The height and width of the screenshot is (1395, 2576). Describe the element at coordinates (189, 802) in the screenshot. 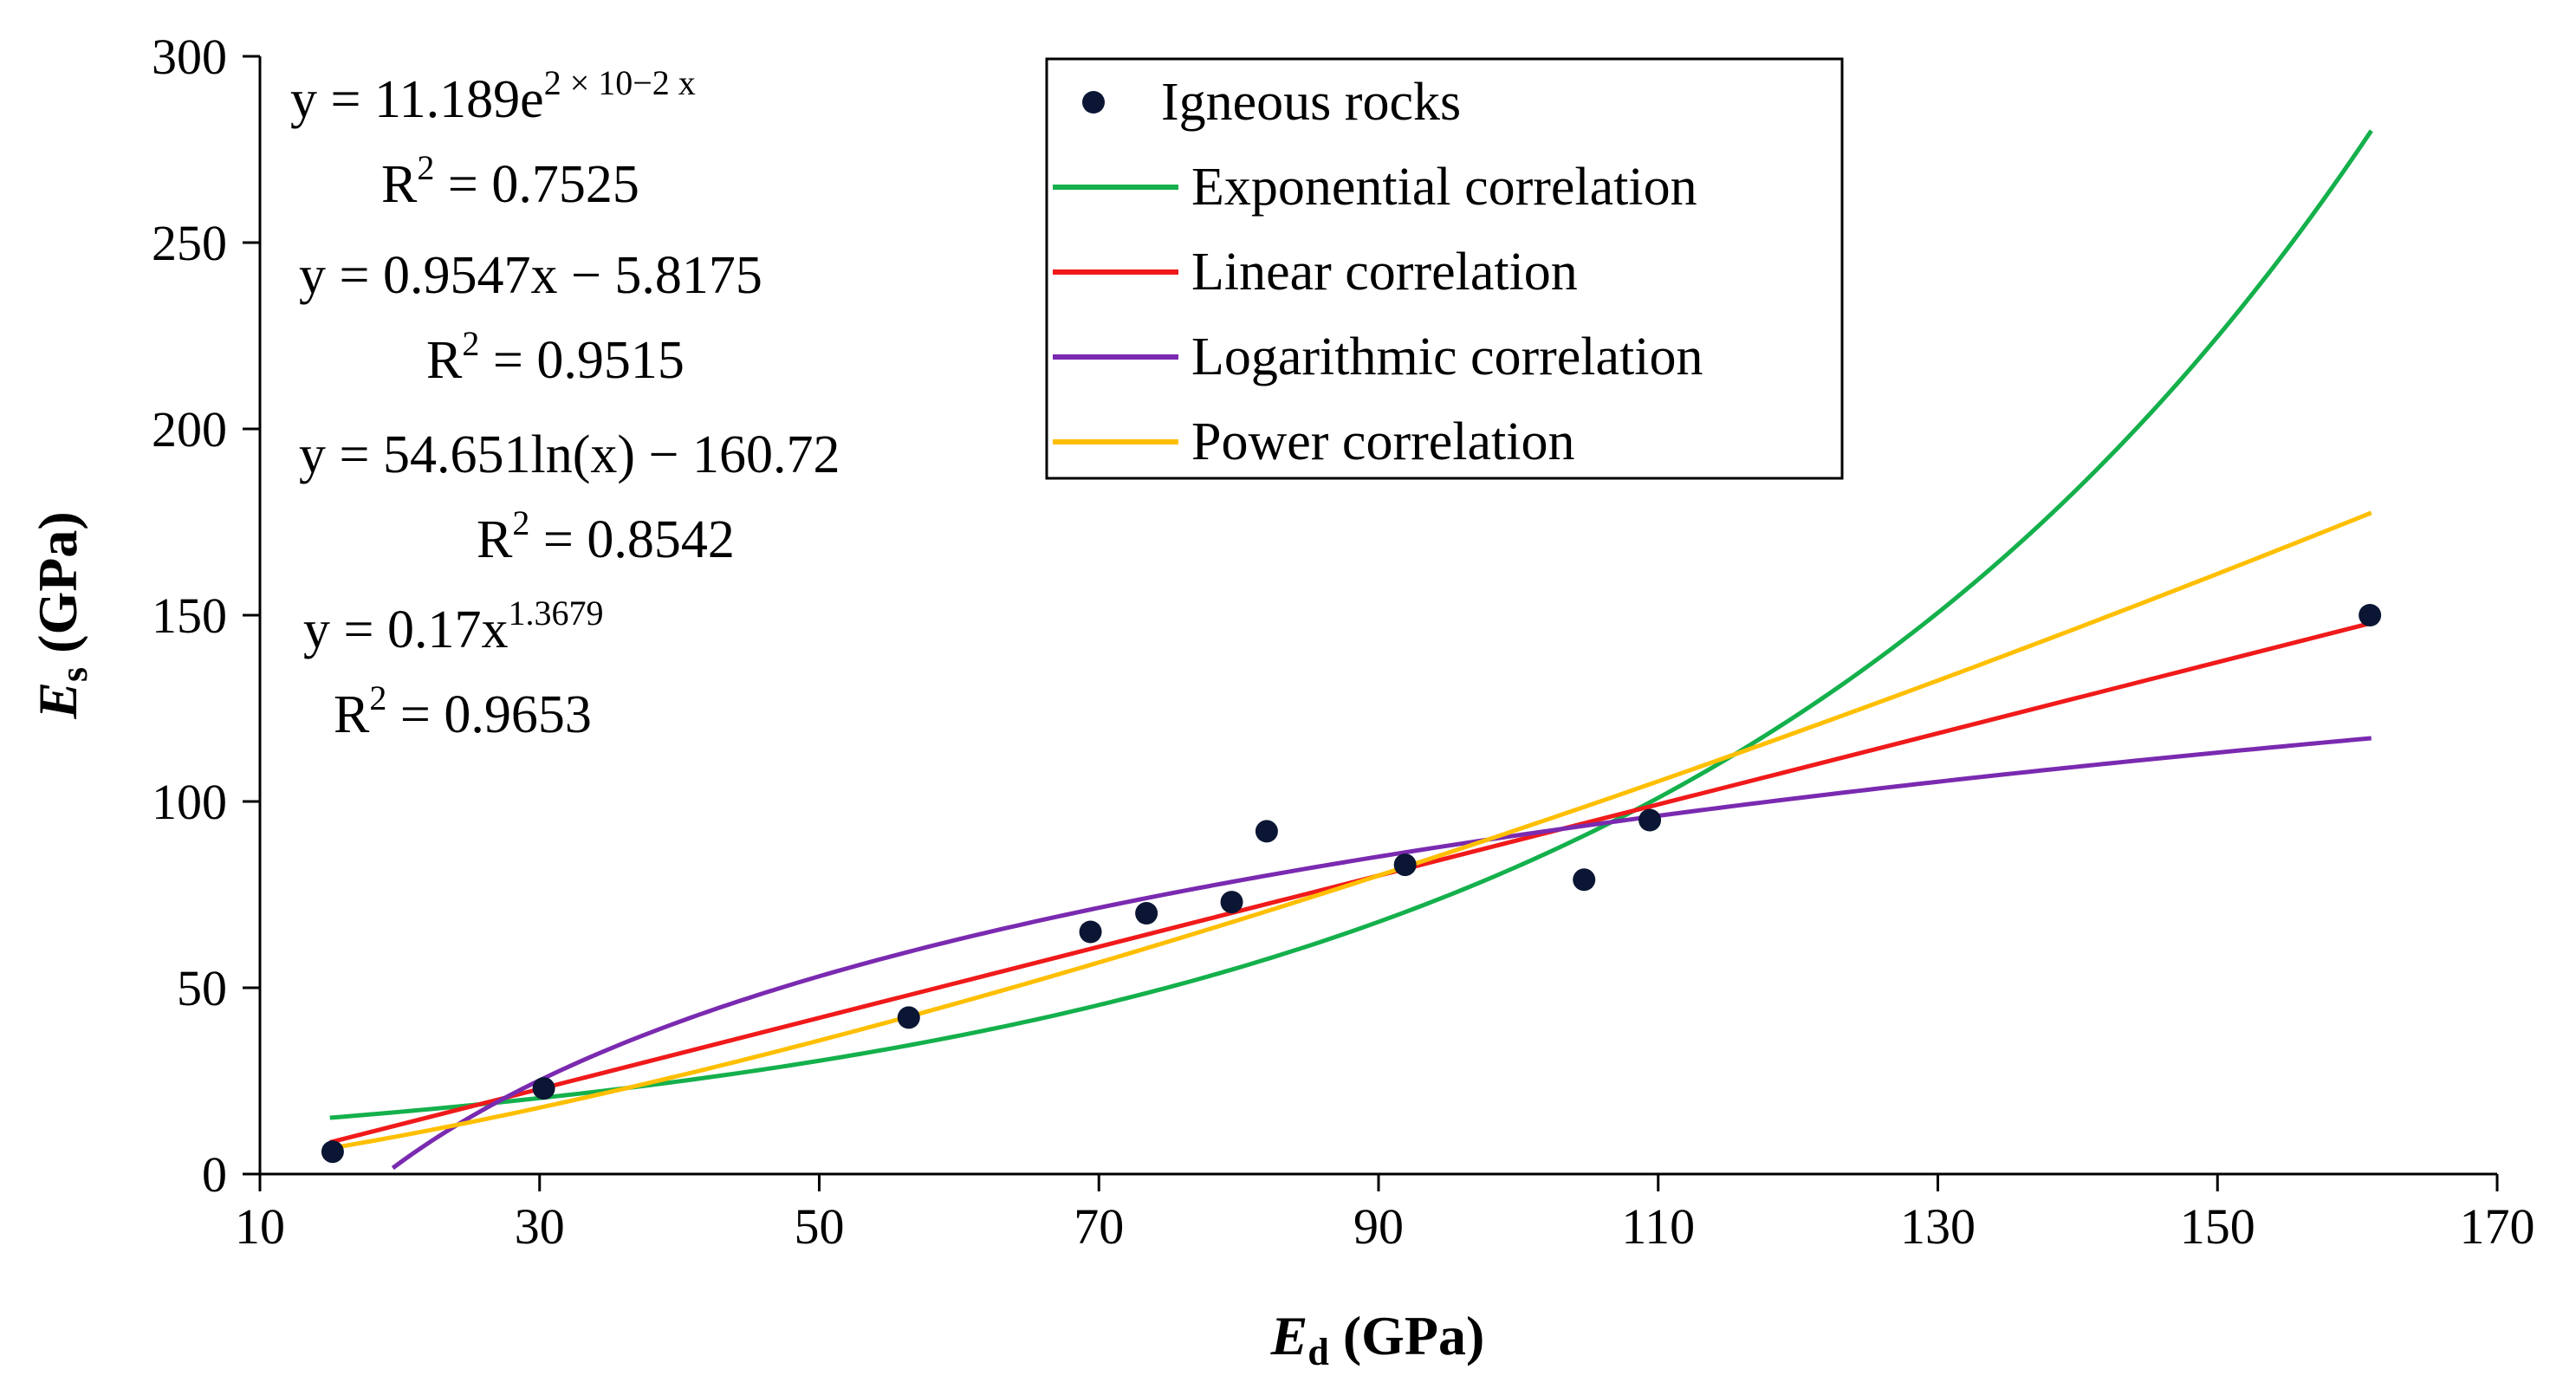

I see `y-tick-label: 100` at that location.